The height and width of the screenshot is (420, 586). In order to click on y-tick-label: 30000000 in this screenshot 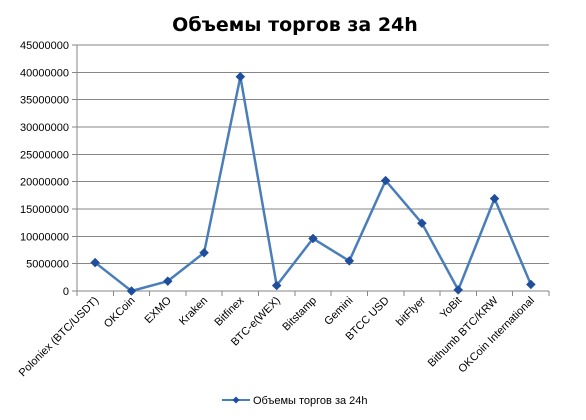, I will do `click(44, 128)`.